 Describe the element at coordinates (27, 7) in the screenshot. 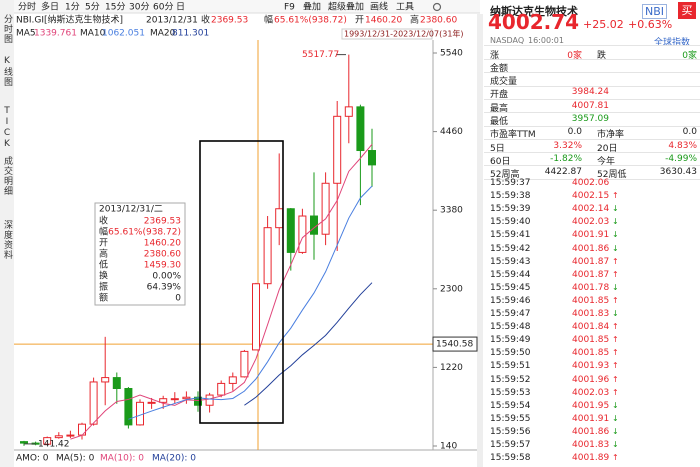

I see `period-tab: 分时` at that location.